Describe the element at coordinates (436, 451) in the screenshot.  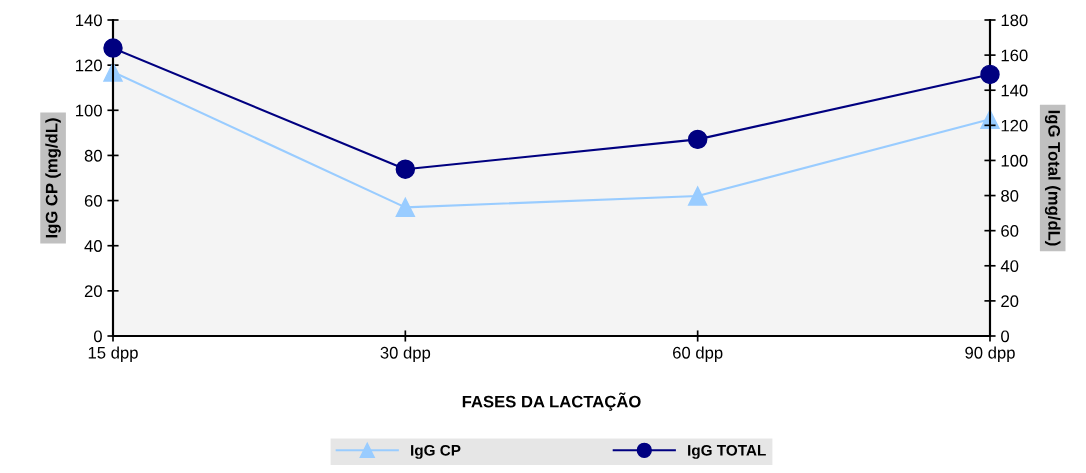
I see `legend-label: IgG CP` at that location.